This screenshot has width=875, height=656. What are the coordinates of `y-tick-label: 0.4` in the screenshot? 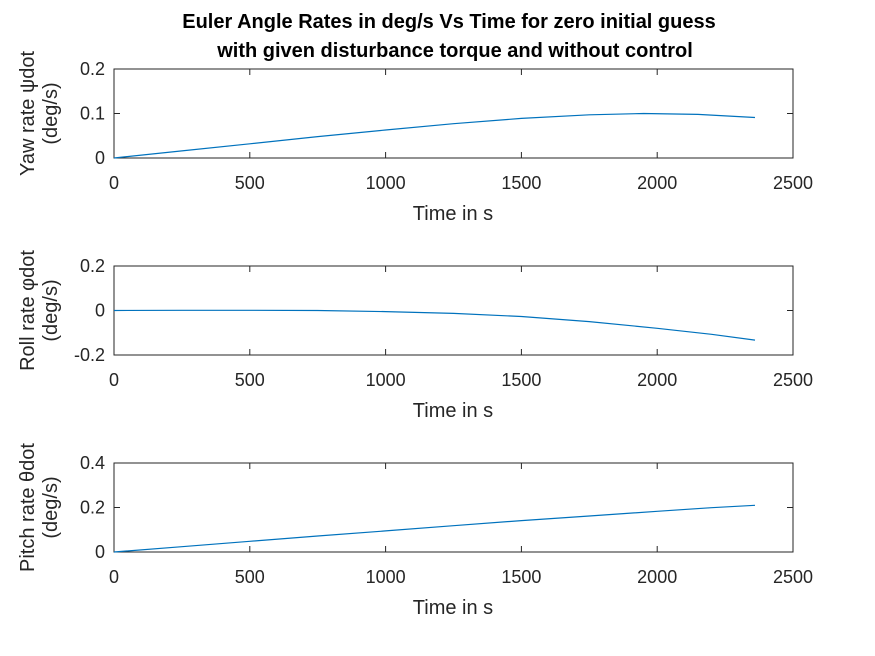 It's located at (92, 463).